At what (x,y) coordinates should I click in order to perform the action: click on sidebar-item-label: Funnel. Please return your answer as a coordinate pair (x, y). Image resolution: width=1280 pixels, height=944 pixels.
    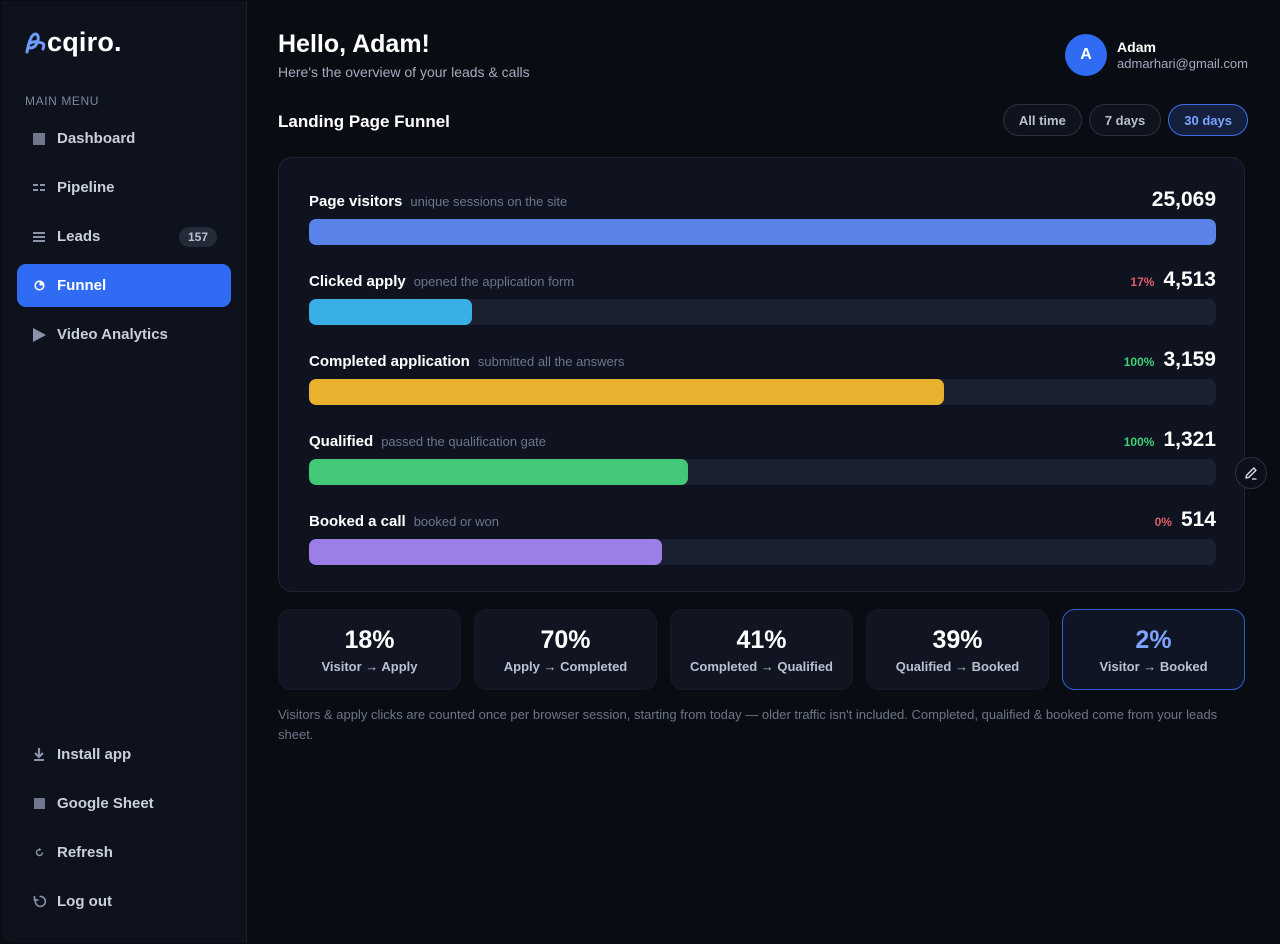
    Looking at the image, I should click on (82, 285).